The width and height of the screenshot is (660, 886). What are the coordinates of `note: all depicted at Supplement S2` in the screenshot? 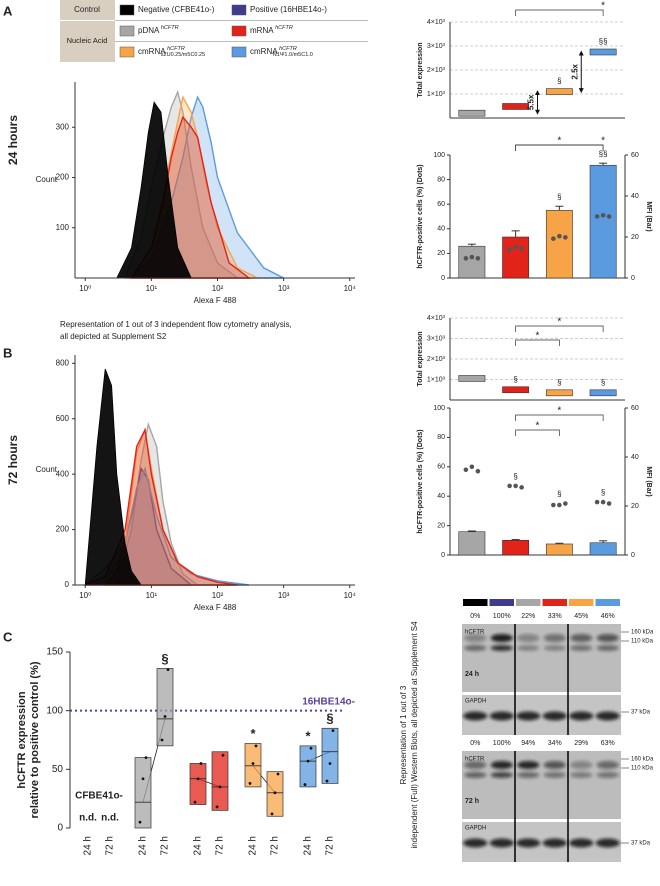 It's located at (113, 336).